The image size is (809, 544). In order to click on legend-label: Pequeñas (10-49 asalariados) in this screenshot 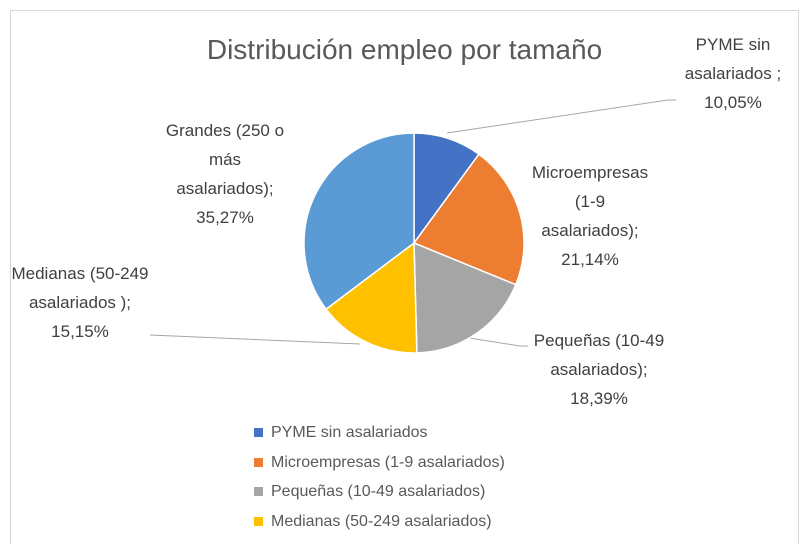, I will do `click(378, 491)`.